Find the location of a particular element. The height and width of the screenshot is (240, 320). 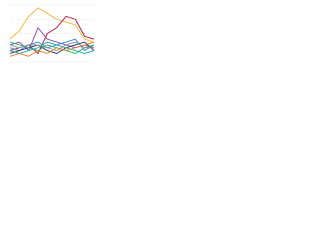

chart is located at coordinates (52, 33).